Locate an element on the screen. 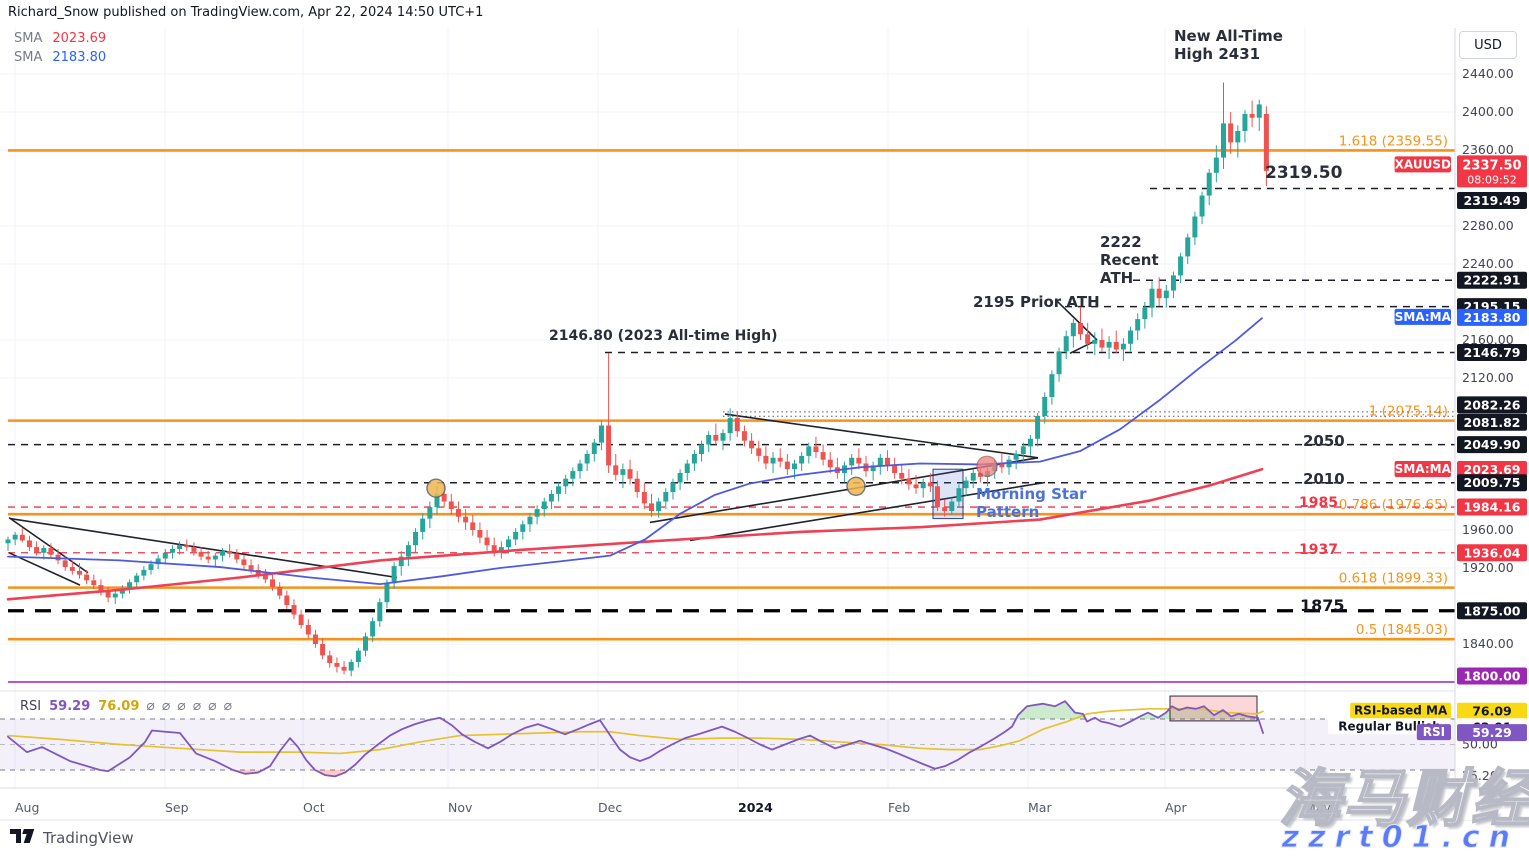 The image size is (1529, 857). time-axis-label: Aug is located at coordinates (27, 807).